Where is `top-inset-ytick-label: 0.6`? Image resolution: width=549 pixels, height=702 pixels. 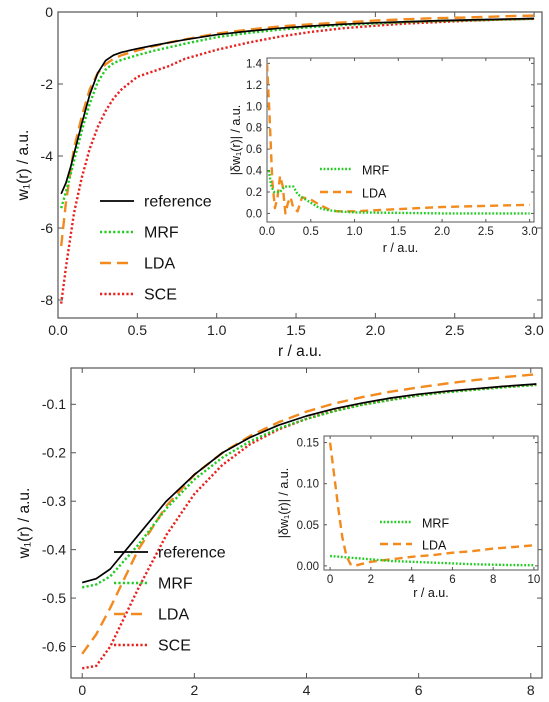
top-inset-ytick-label: 0.6 is located at coordinates (254, 150).